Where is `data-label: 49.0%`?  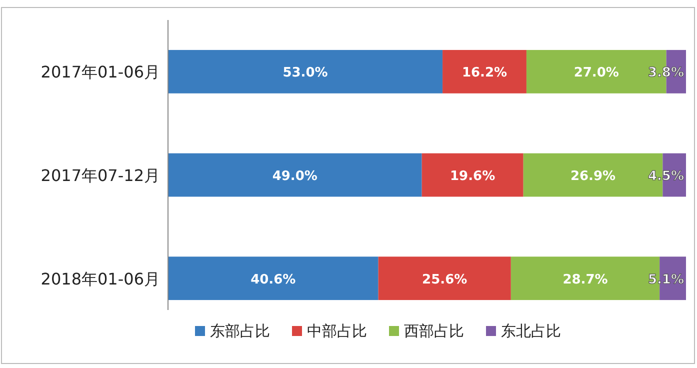
data-label: 49.0% is located at coordinates (295, 176).